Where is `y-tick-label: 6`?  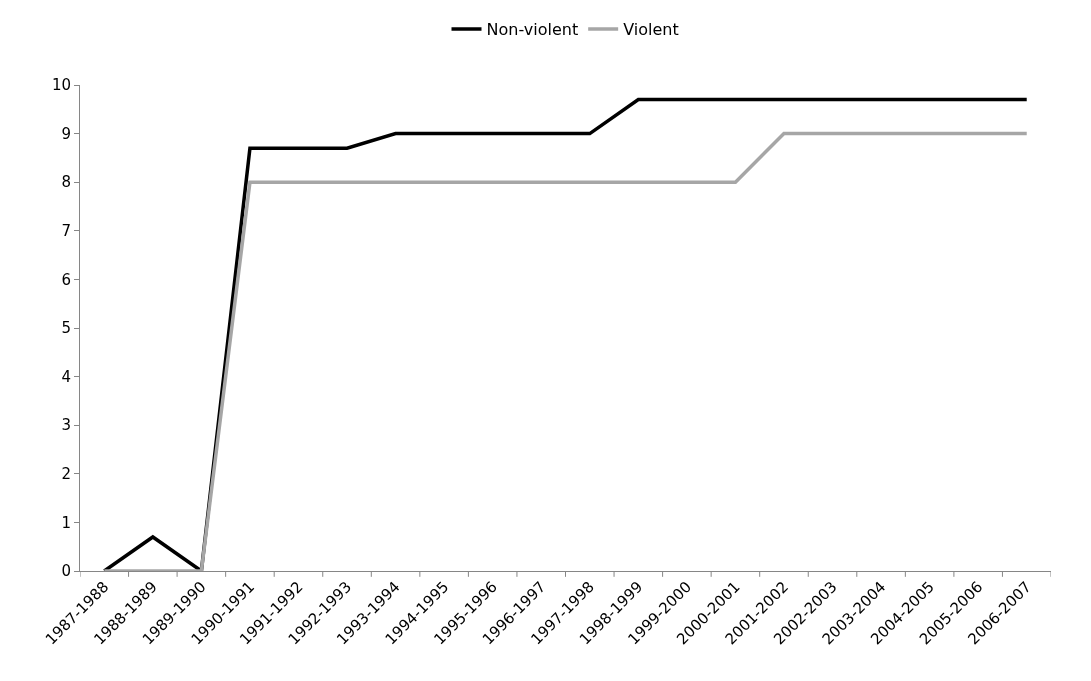
y-tick-label: 6 is located at coordinates (66, 279).